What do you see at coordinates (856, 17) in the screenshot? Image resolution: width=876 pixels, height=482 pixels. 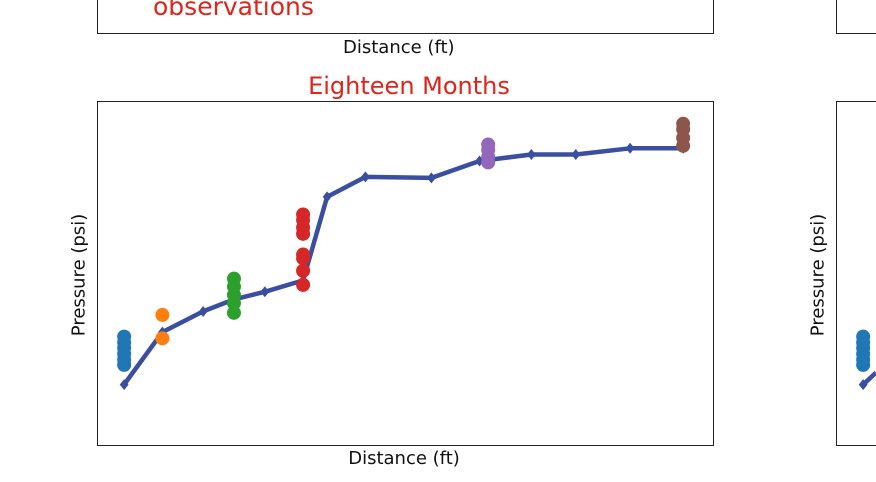 I see `top-right-plot-frame` at bounding box center [856, 17].